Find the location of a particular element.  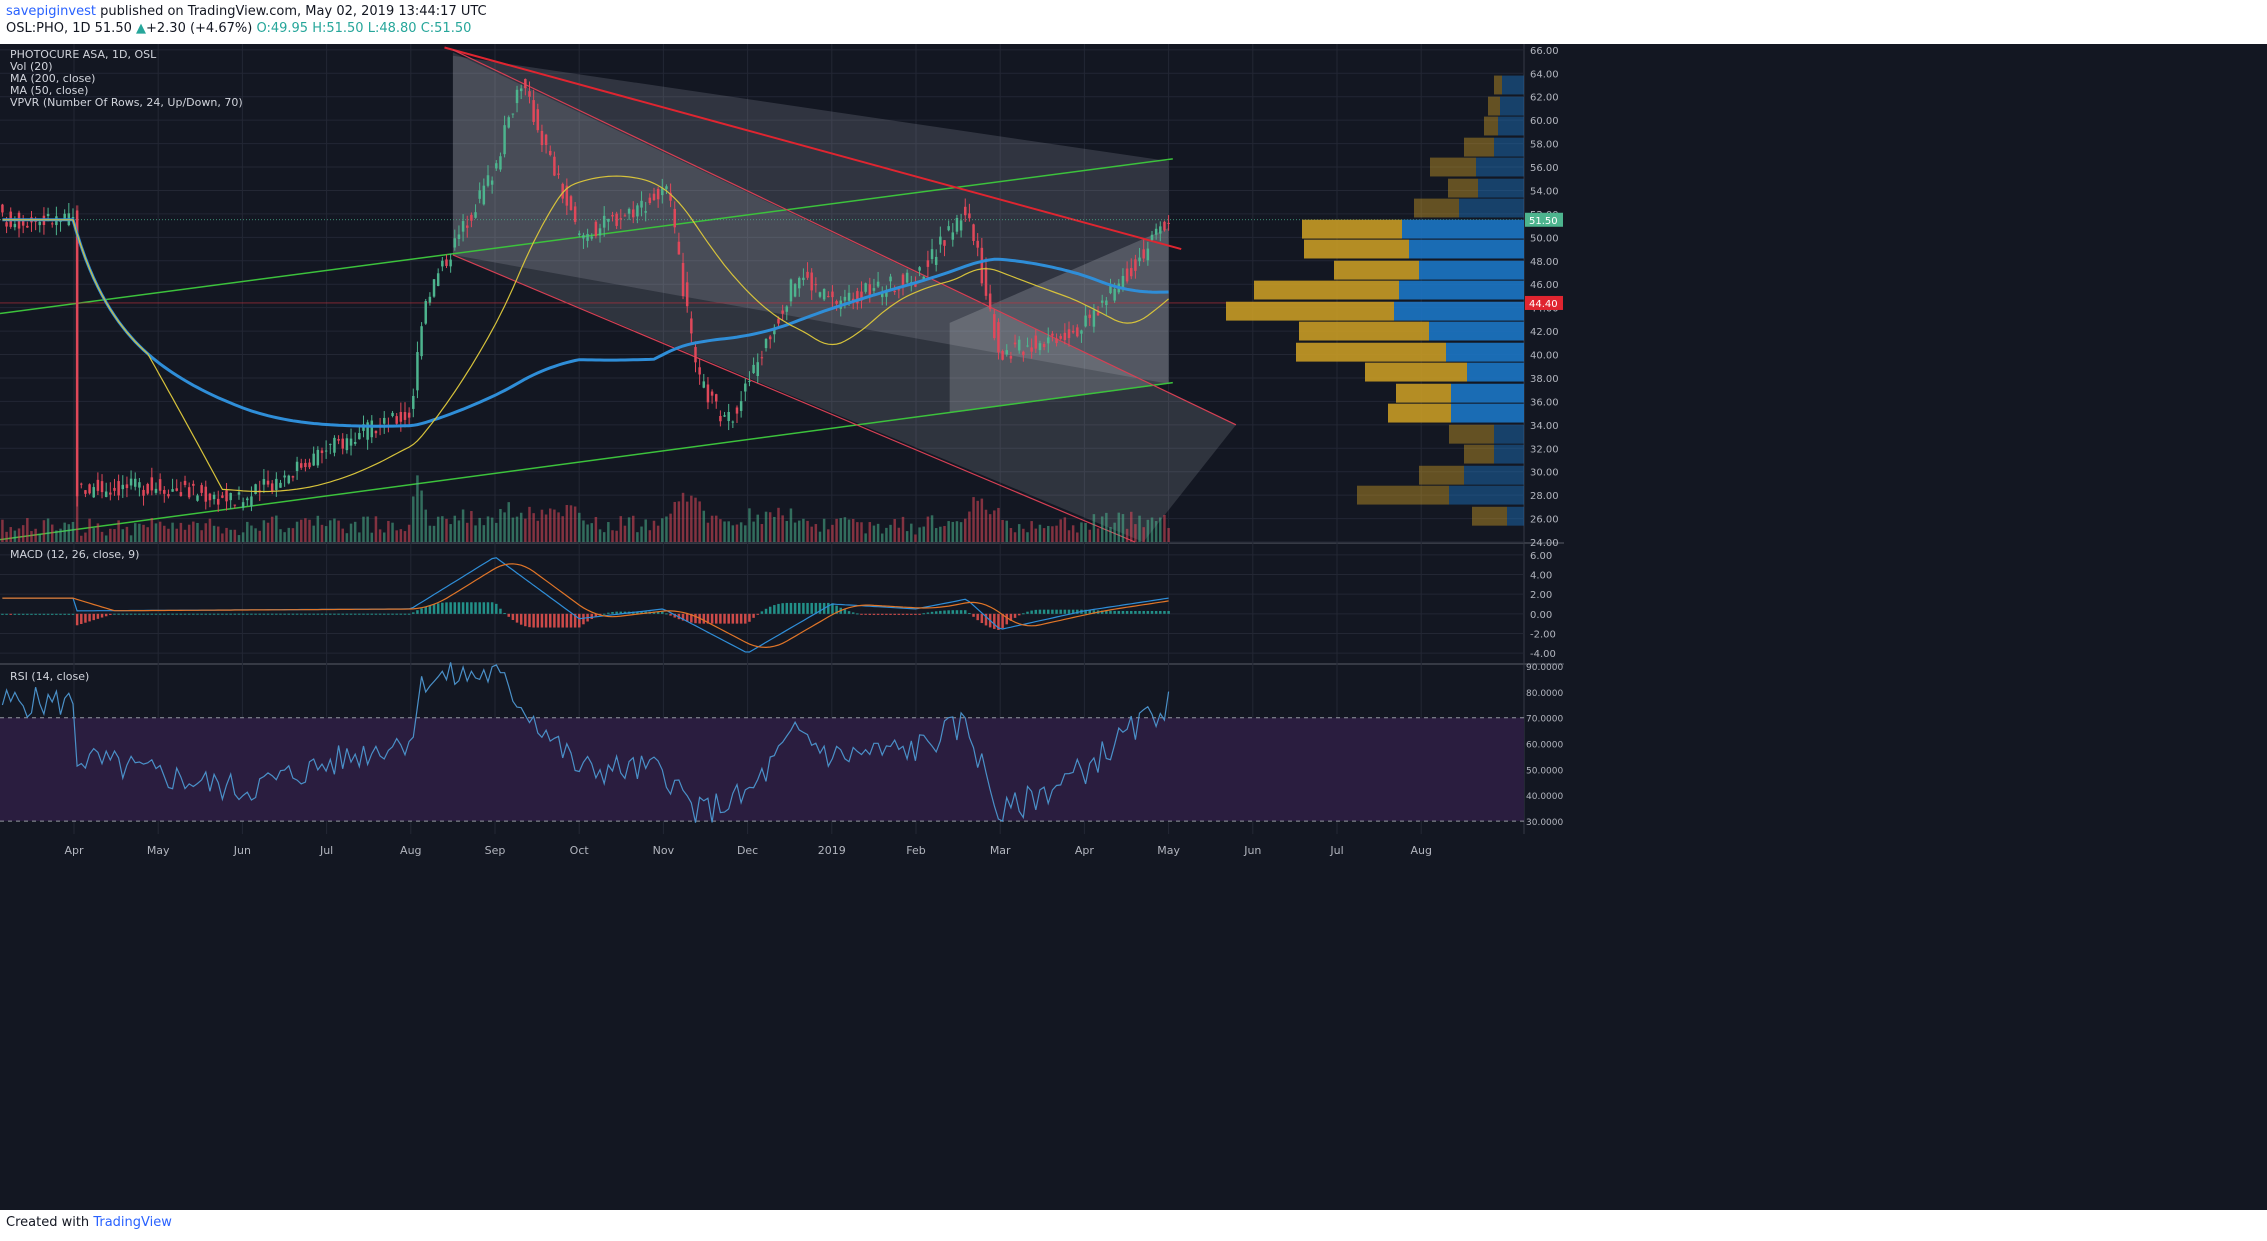

up-arrow-icon: ▲ is located at coordinates (141, 28).